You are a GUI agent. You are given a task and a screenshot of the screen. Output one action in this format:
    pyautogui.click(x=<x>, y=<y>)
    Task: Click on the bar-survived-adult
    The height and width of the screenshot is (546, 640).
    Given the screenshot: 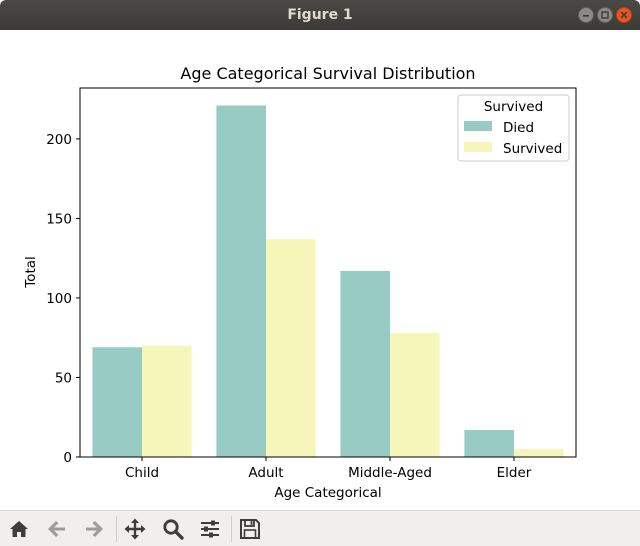 What is the action you would take?
    pyautogui.click(x=291, y=348)
    